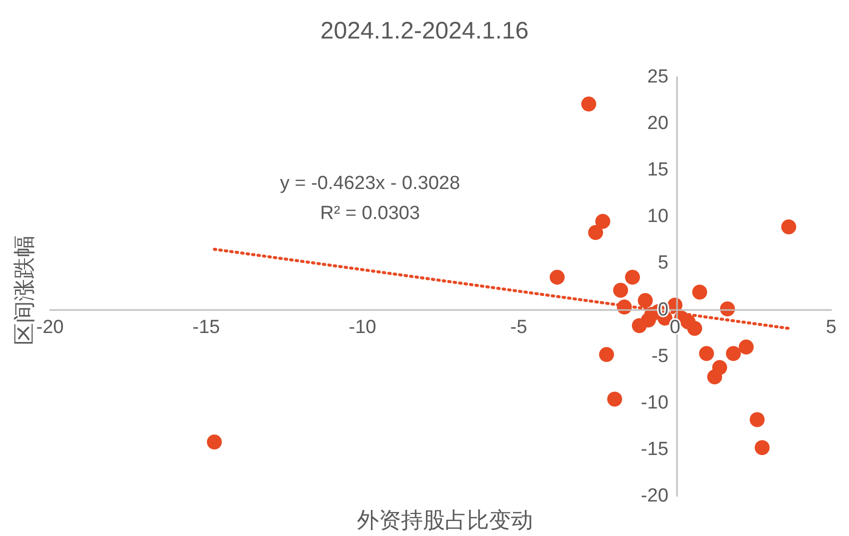 Image resolution: width=849 pixels, height=536 pixels. I want to click on y-tick-label: -20, so click(654, 496).